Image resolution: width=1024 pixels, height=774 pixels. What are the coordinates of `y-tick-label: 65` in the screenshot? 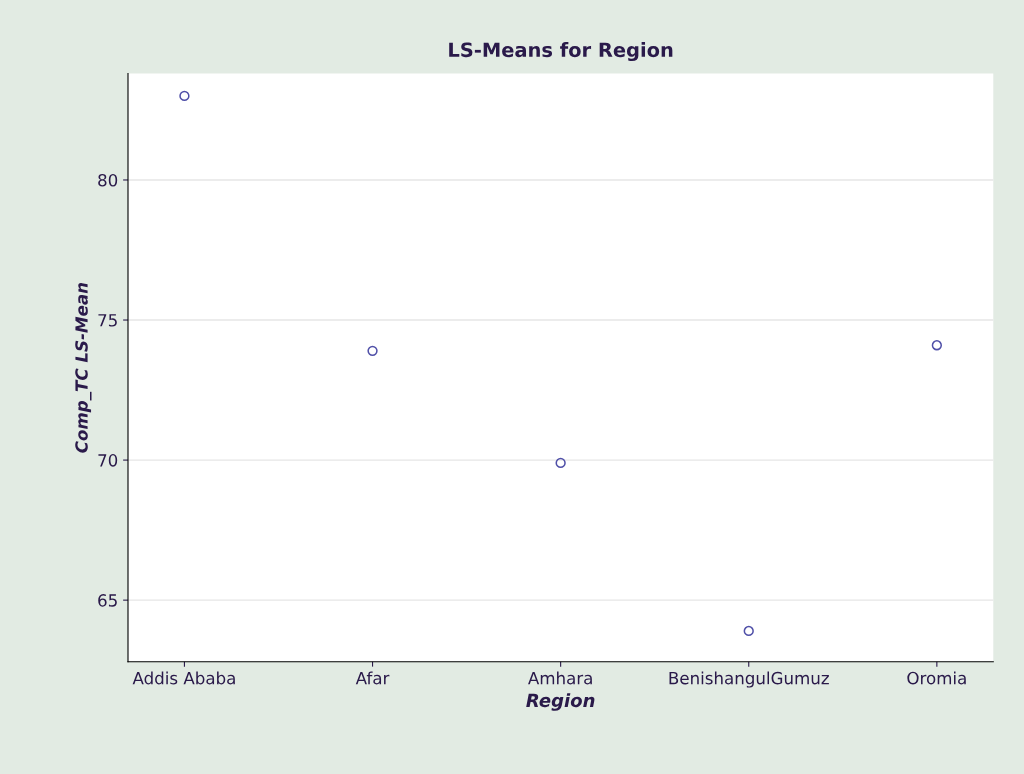 It's located at (107, 600).